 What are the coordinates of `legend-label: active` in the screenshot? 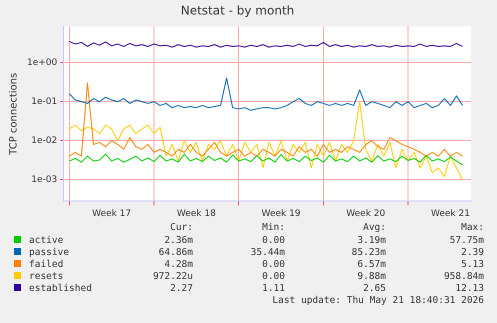 It's located at (46, 240).